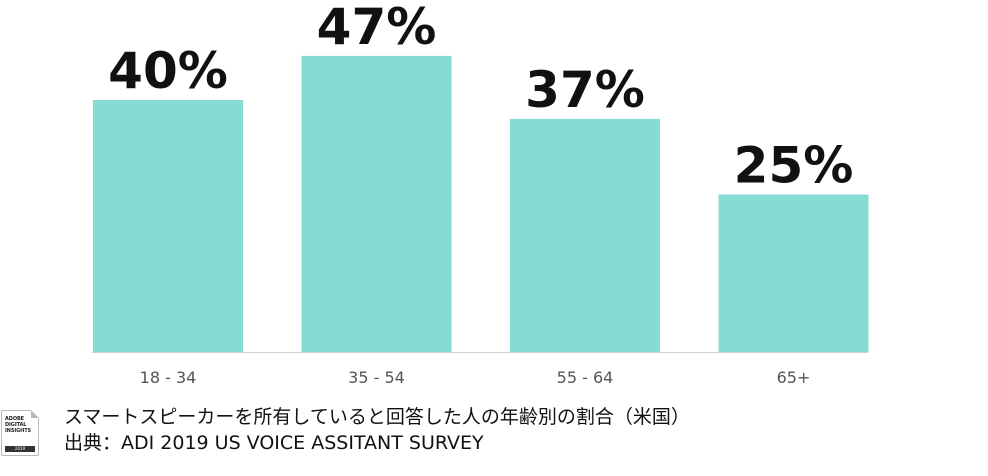 This screenshot has height=476, width=988. What do you see at coordinates (35, 414) in the screenshot?
I see `badge-fold` at bounding box center [35, 414].